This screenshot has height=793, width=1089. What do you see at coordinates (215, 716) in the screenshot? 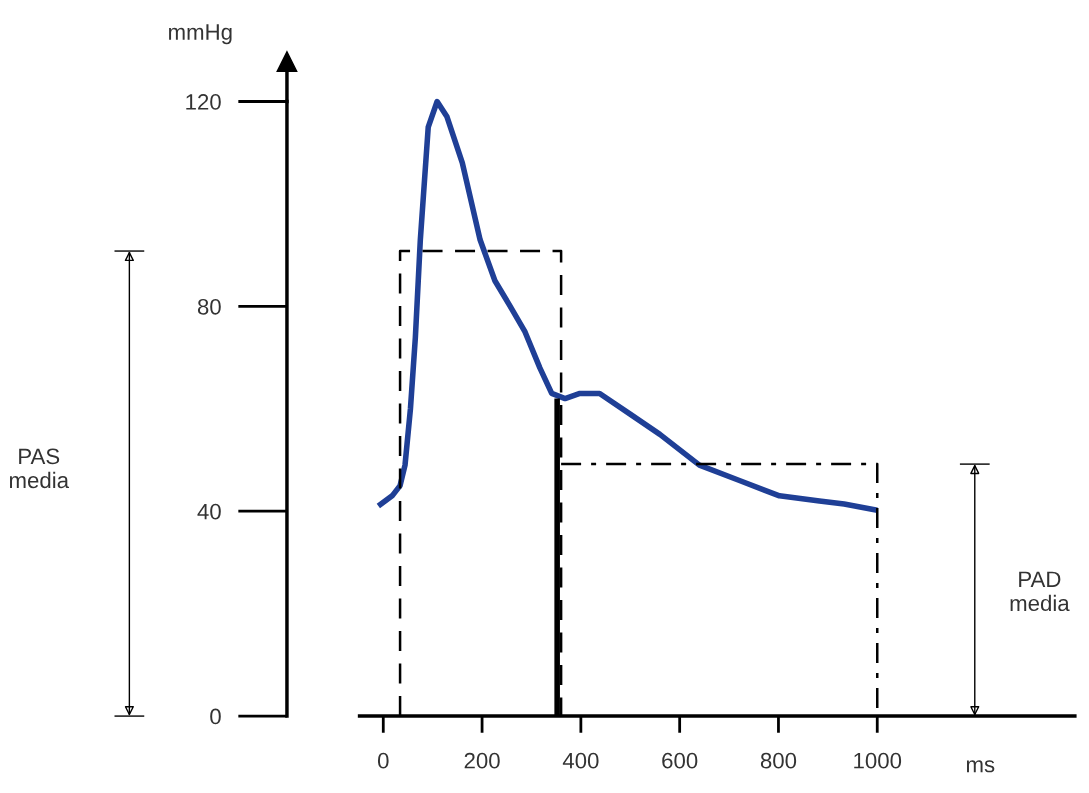
I see `y-tick-label: 0` at bounding box center [215, 716].